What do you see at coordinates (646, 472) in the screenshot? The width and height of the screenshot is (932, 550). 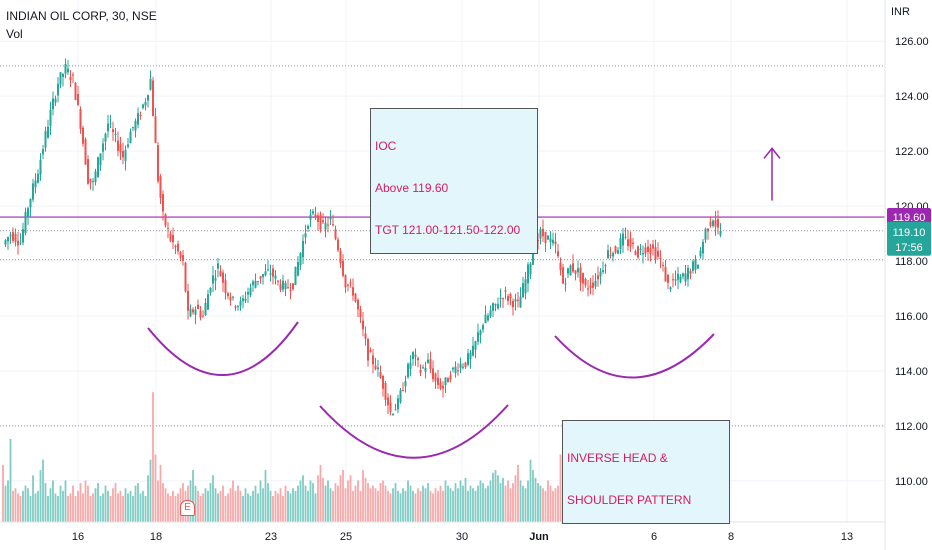 I see `pattern-annotation-box: INVERSE HEAD & SHOULDER PATTERN` at bounding box center [646, 472].